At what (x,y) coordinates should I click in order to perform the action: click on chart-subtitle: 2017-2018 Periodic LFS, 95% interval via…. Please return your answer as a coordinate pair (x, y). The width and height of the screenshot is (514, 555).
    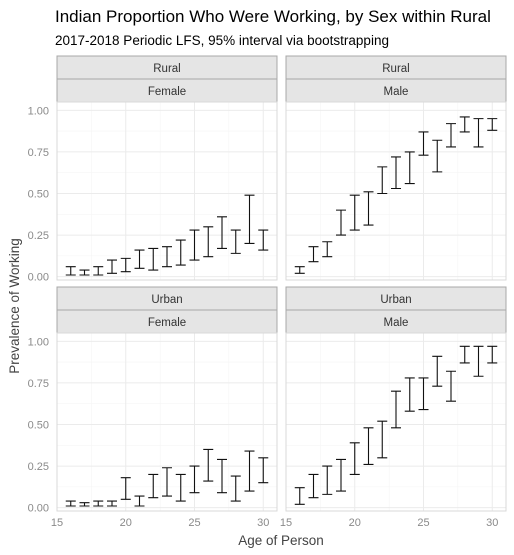
    Looking at the image, I should click on (222, 40).